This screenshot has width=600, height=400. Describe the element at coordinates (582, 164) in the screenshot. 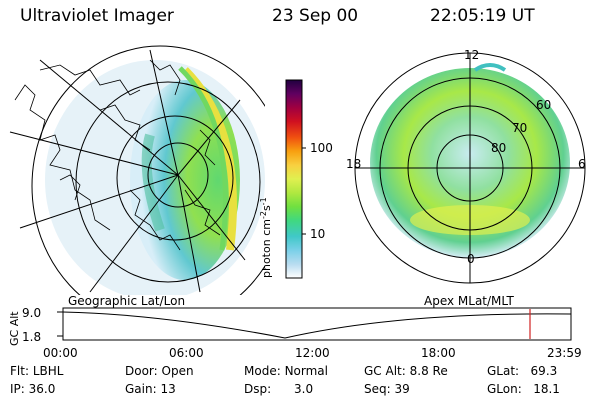

I see `mlt-label-6: 6` at that location.